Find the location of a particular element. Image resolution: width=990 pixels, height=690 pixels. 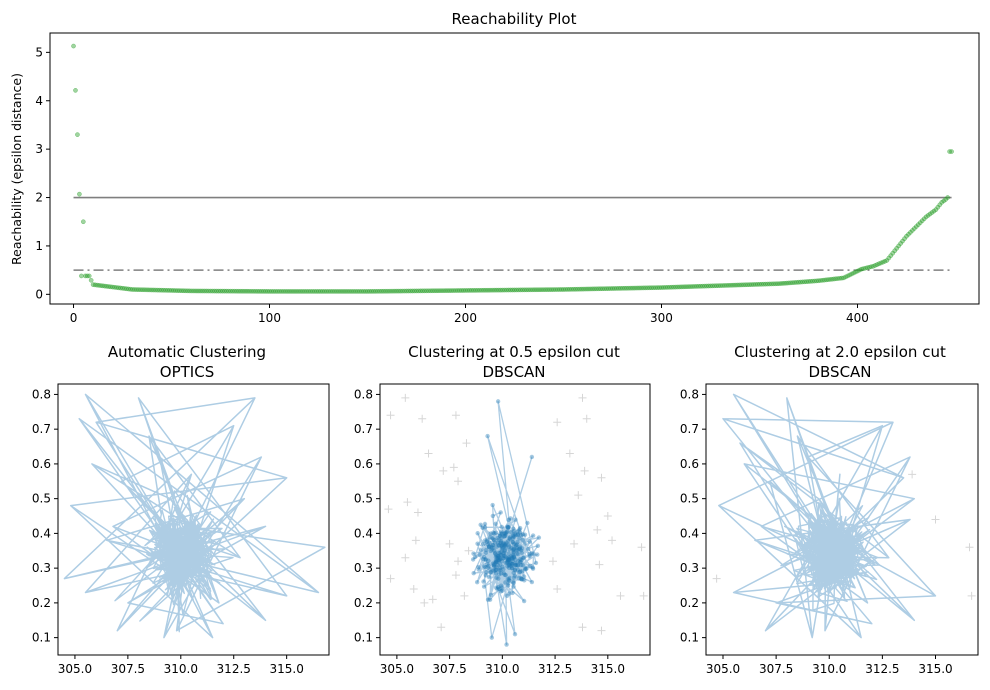

optics-title-line2: OPTICS is located at coordinates (187, 372).